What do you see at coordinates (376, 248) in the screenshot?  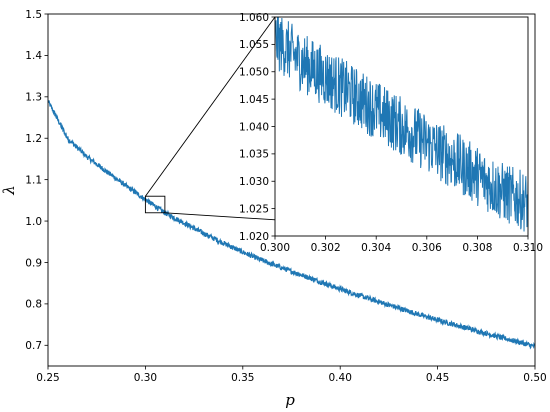 I see `inset-x-tick-label: 0.304` at bounding box center [376, 248].